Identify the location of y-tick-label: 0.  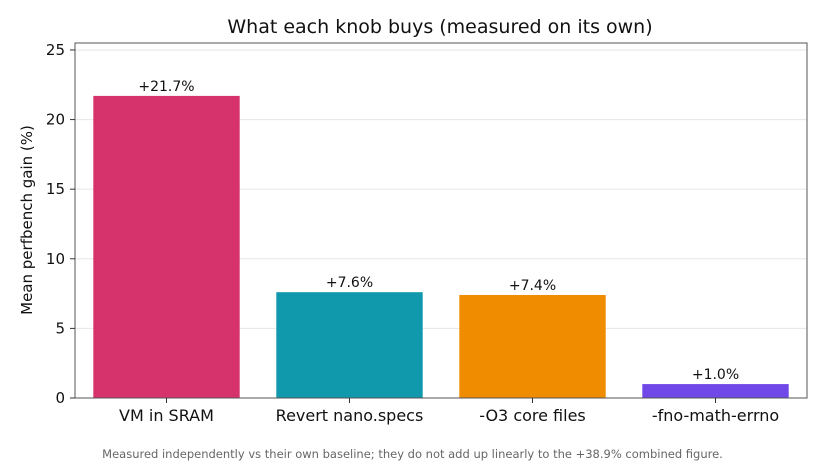
(60, 398).